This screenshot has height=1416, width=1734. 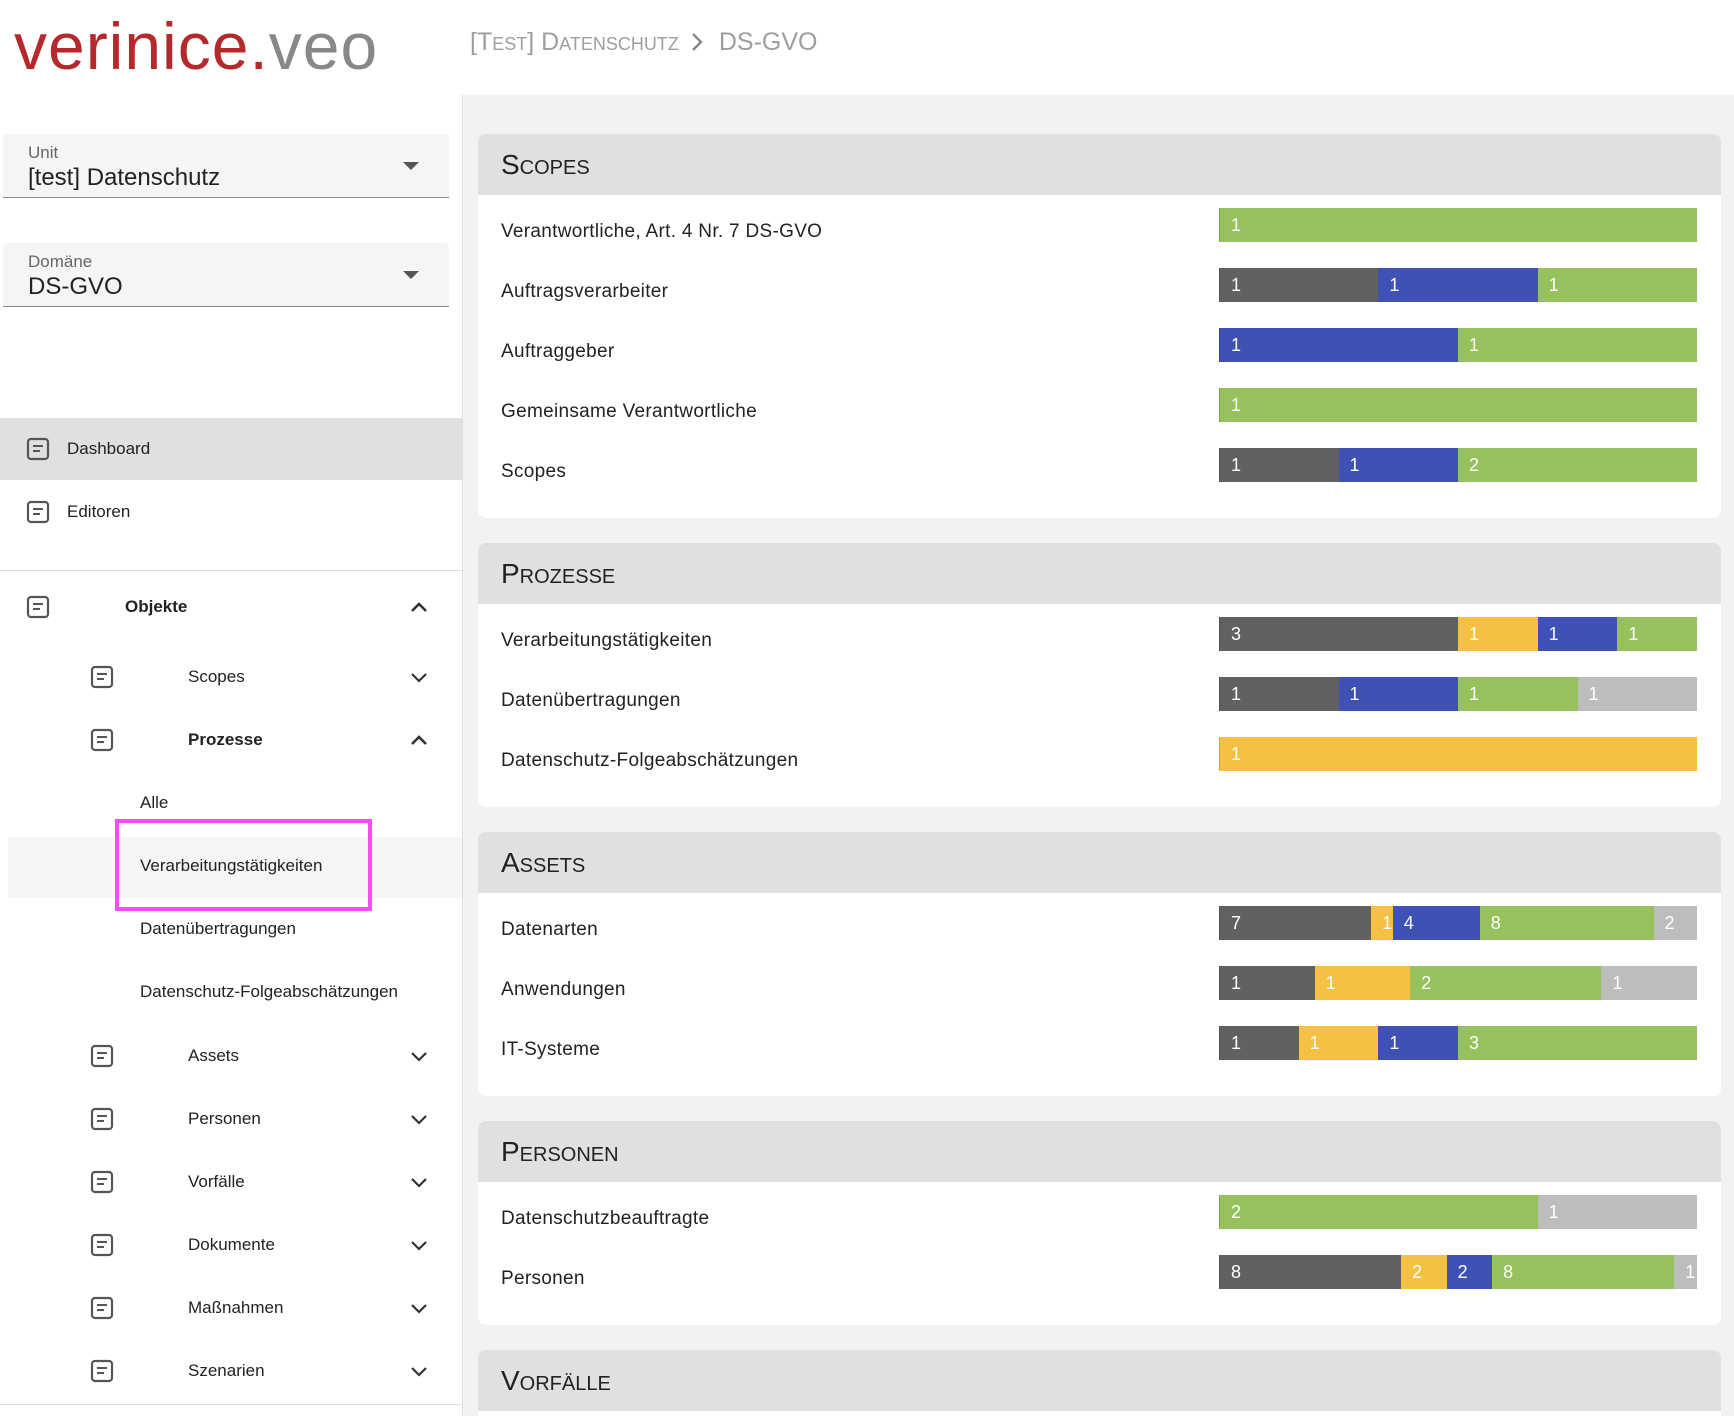 What do you see at coordinates (236, 1307) in the screenshot?
I see `nav-item: Maßnahmen` at bounding box center [236, 1307].